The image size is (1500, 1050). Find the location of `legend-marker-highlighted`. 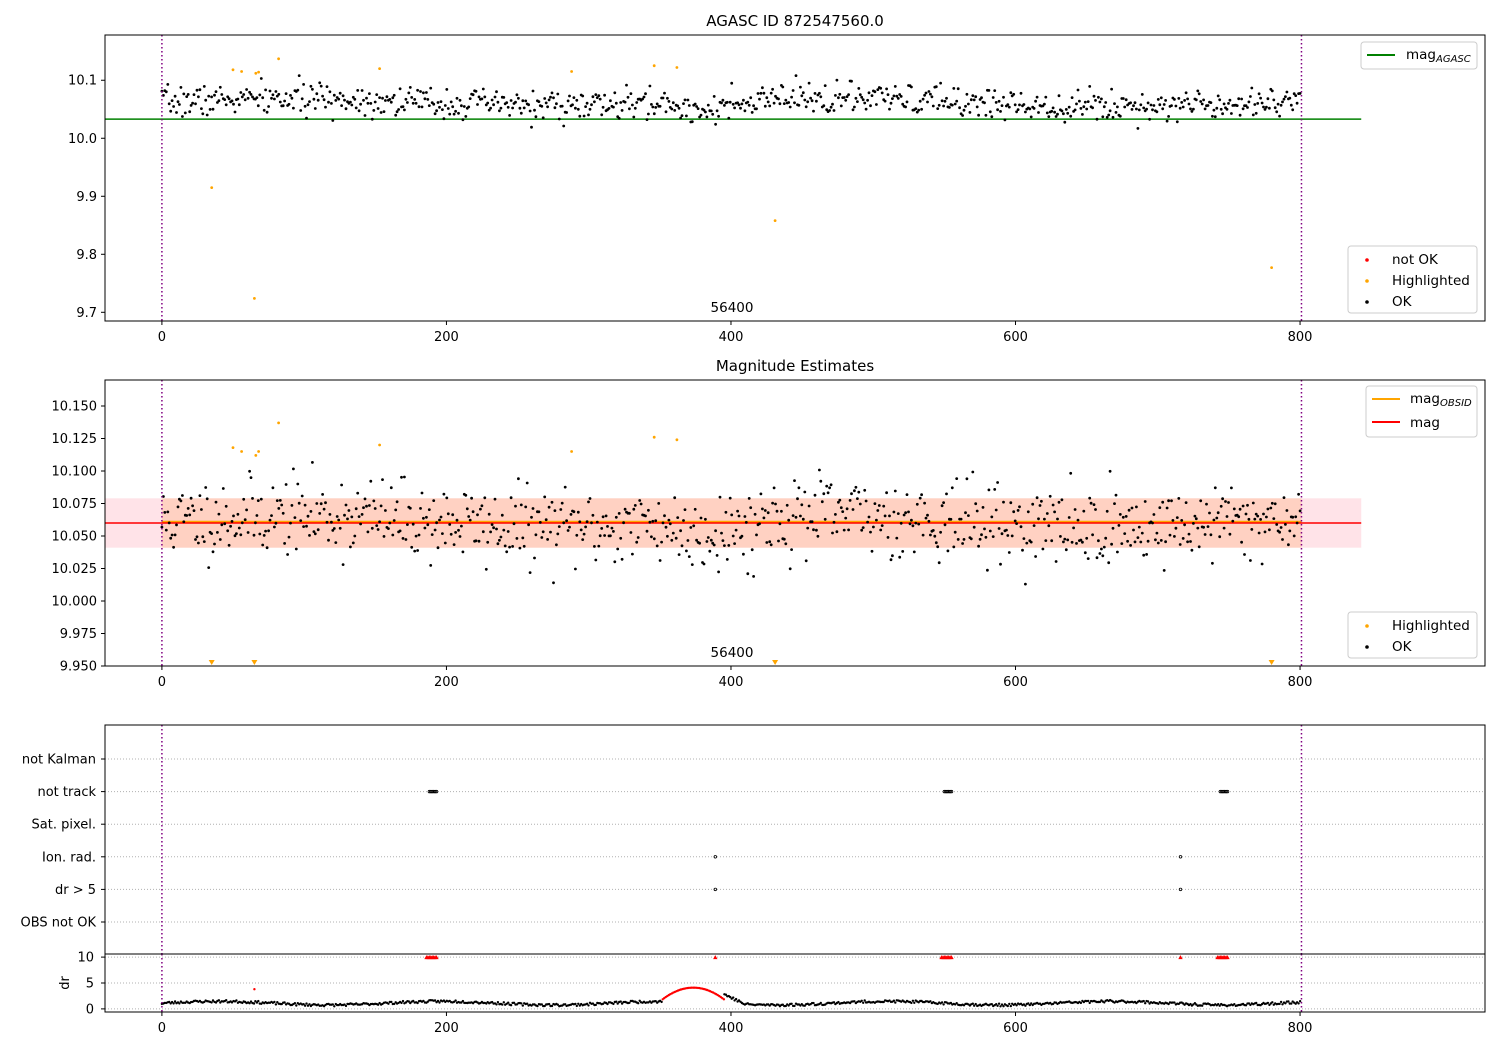

legend-marker-highlighted is located at coordinates (1367, 281).